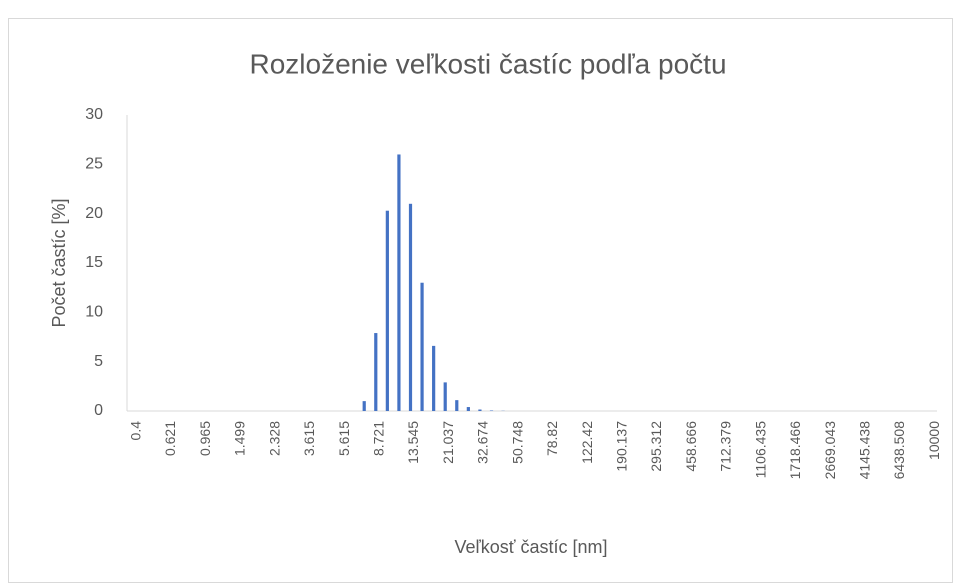 The height and width of the screenshot is (583, 953). I want to click on x-tick-label: 190.137, so click(621, 446).